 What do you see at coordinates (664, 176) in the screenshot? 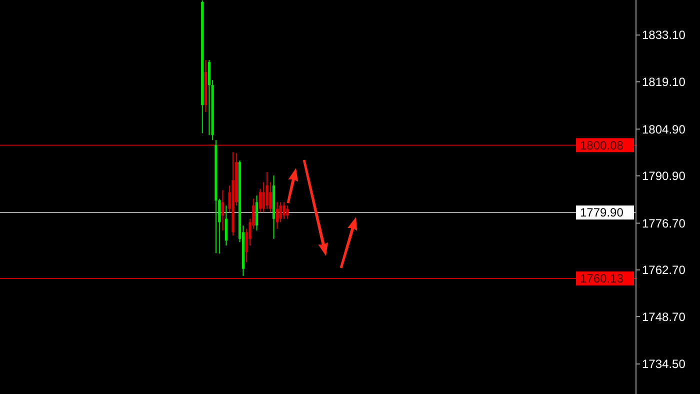
I see `y-tick-label: 1790.90` at bounding box center [664, 176].